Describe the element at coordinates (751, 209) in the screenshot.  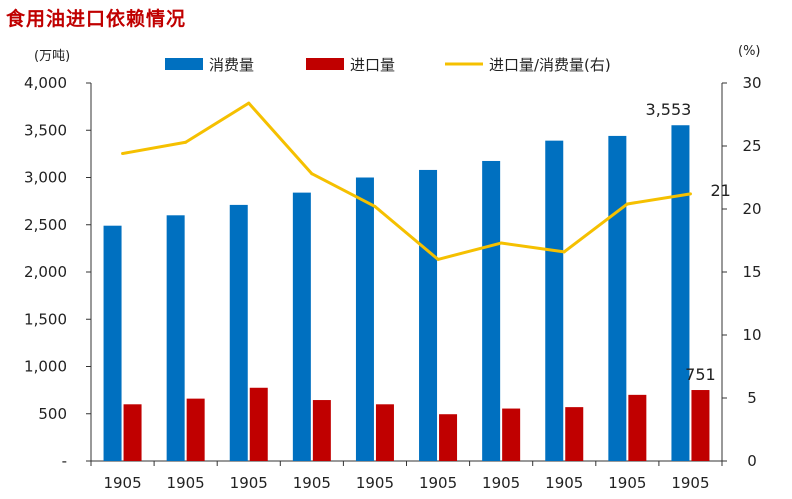
I see `right-tick-label: 20` at that location.